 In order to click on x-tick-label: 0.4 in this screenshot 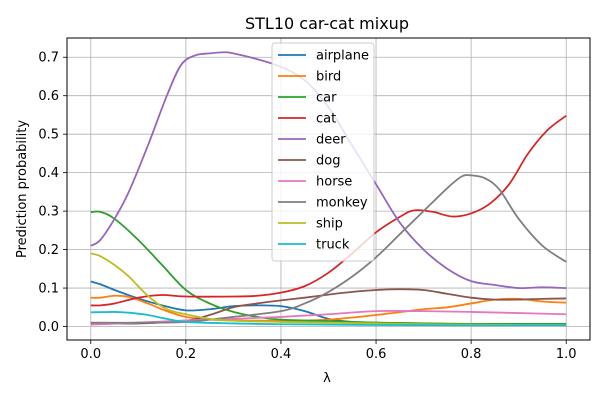, I will do `click(281, 354)`.